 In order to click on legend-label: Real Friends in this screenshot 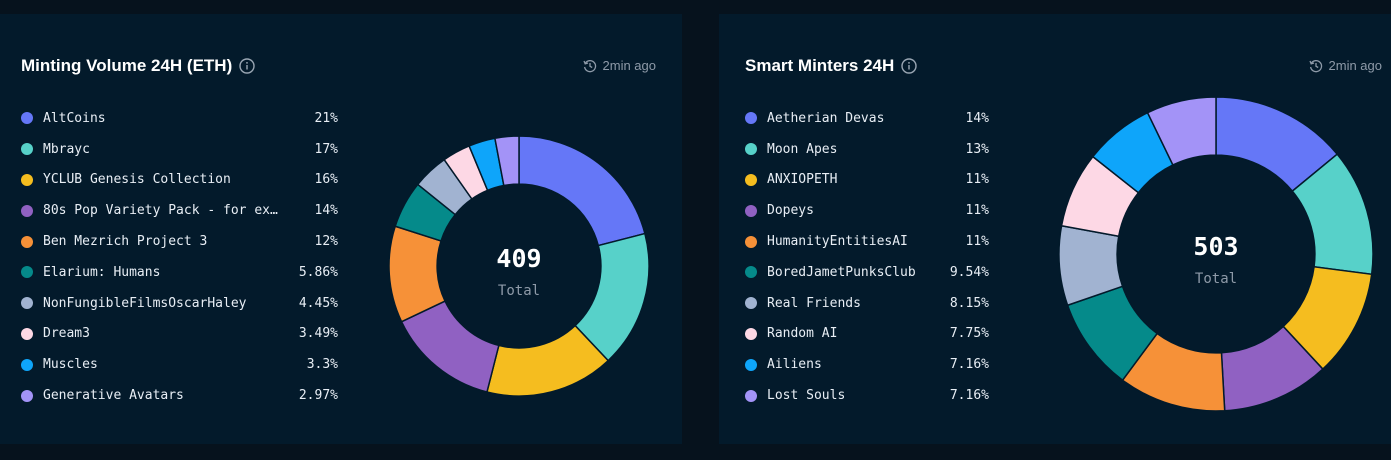, I will do `click(814, 303)`.